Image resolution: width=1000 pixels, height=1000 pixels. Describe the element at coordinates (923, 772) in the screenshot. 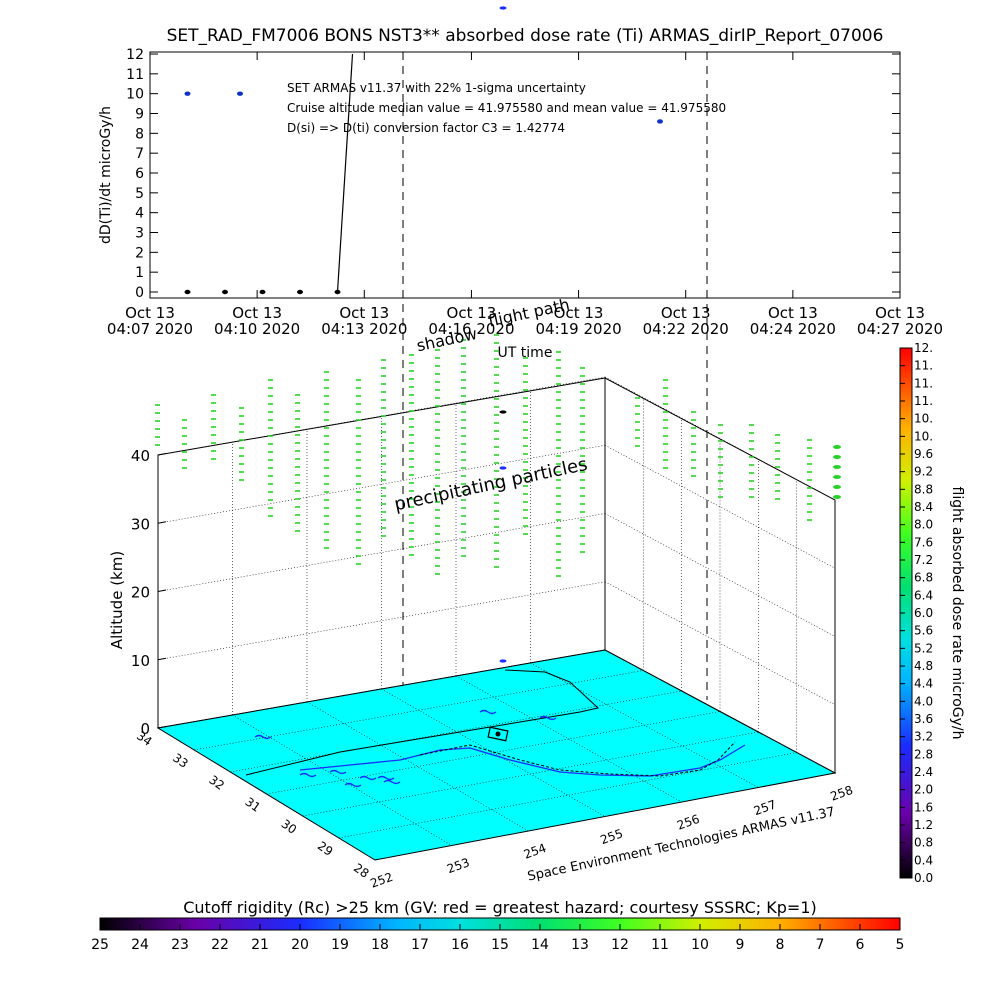

I see `dose-colorbar-tick-label: 2.4` at that location.